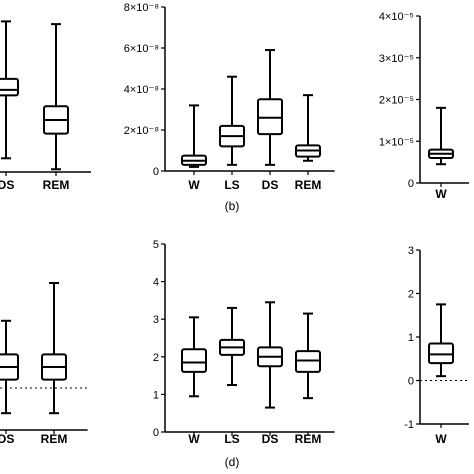 This screenshot has width=474, height=474. What do you see at coordinates (396, 59) in the screenshot?
I see `y-tick-label: 3×10⁻⁵` at bounding box center [396, 59].